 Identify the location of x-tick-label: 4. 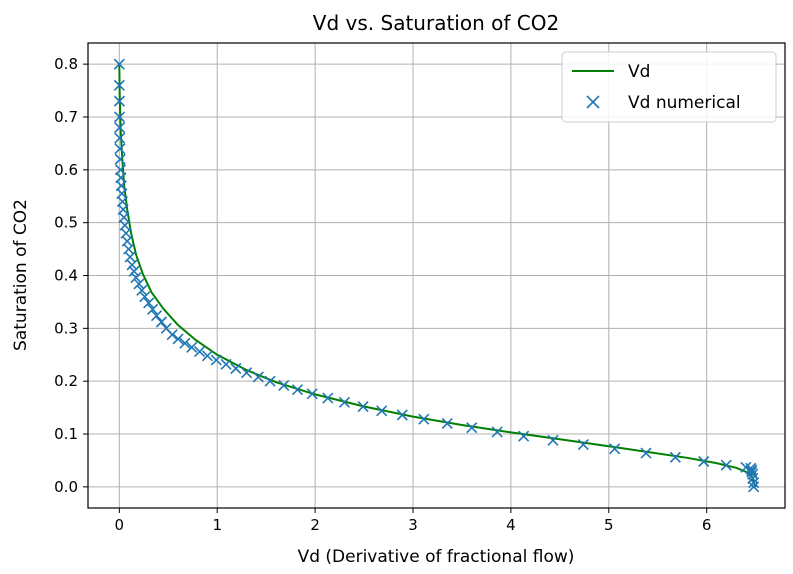
(511, 525).